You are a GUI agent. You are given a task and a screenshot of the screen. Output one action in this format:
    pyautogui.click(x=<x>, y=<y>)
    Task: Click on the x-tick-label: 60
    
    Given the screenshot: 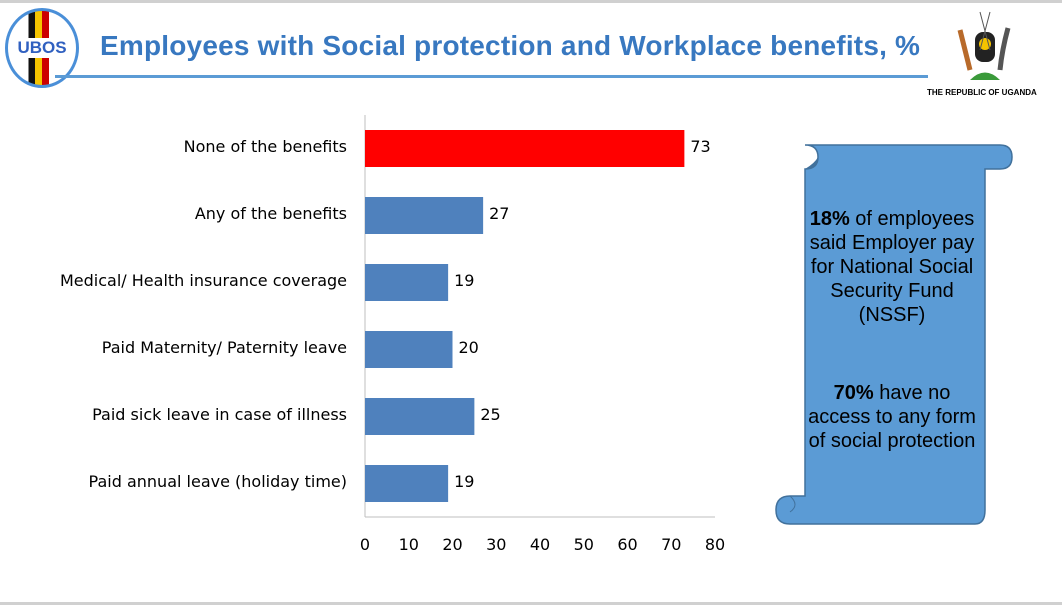 What is the action you would take?
    pyautogui.click(x=627, y=544)
    